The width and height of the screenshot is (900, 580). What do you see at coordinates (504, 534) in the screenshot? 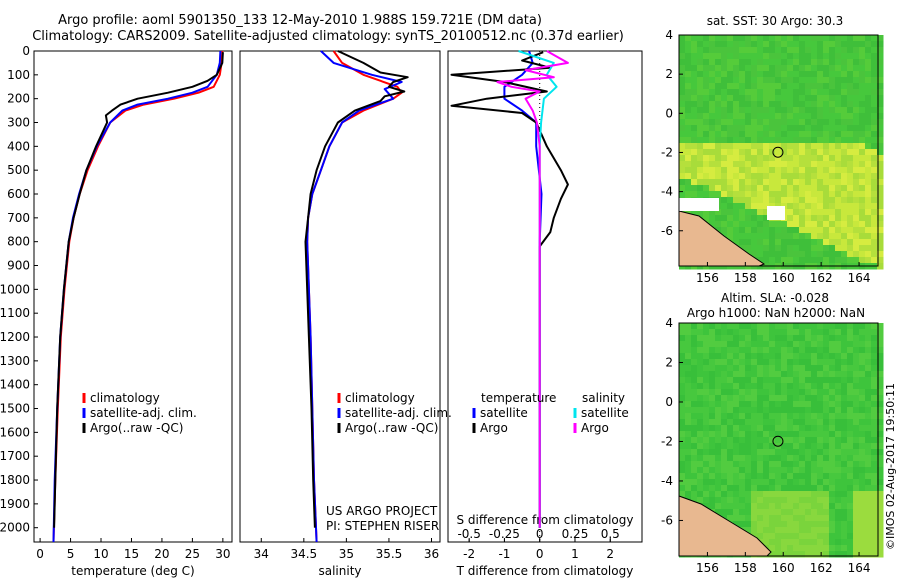
I see `salinity-diff-tick-label: -0.25` at bounding box center [504, 534].